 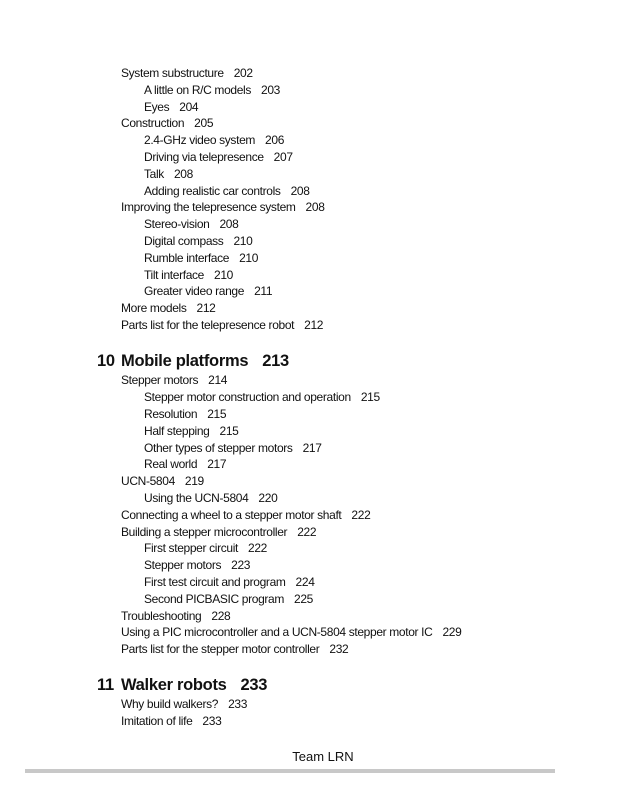 I want to click on entry-title: Imitation of life, so click(x=157, y=721).